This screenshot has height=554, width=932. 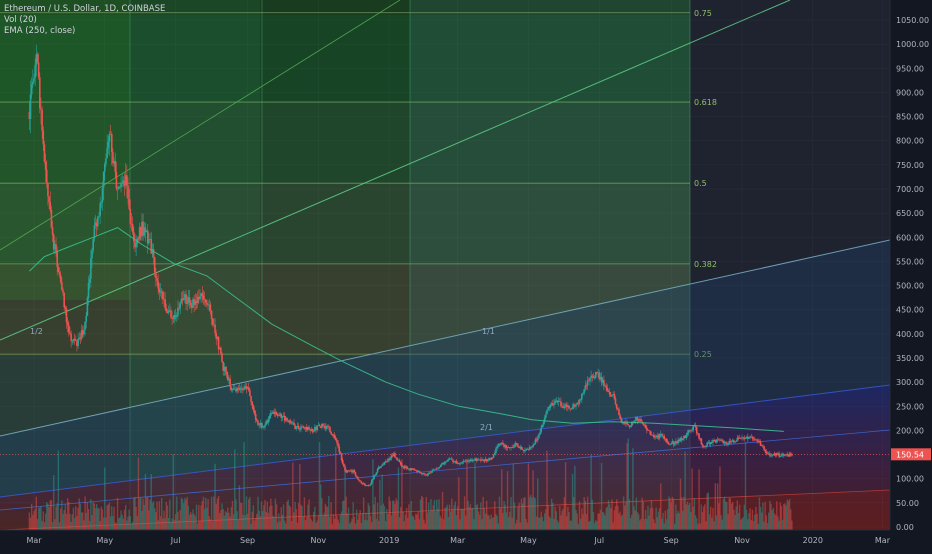 I want to click on y-tick-label: 250.00, so click(x=910, y=406).